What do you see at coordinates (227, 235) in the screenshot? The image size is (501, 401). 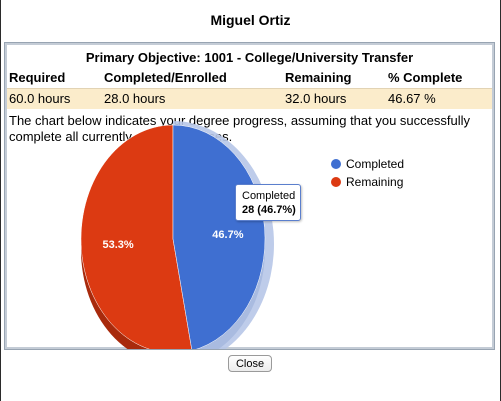 I see `completed-data-label: 46.7%` at bounding box center [227, 235].